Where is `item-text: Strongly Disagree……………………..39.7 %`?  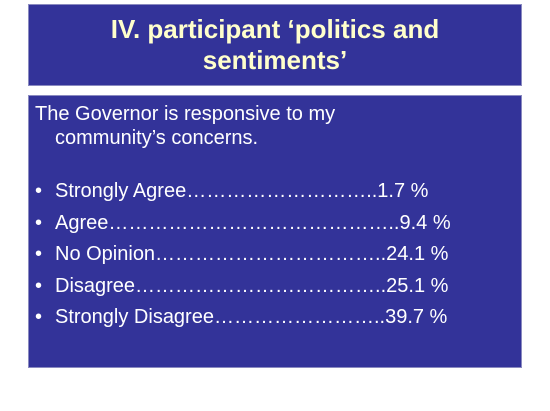
item-text: Strongly Disagree……………………..39.7 % is located at coordinates (251, 317).